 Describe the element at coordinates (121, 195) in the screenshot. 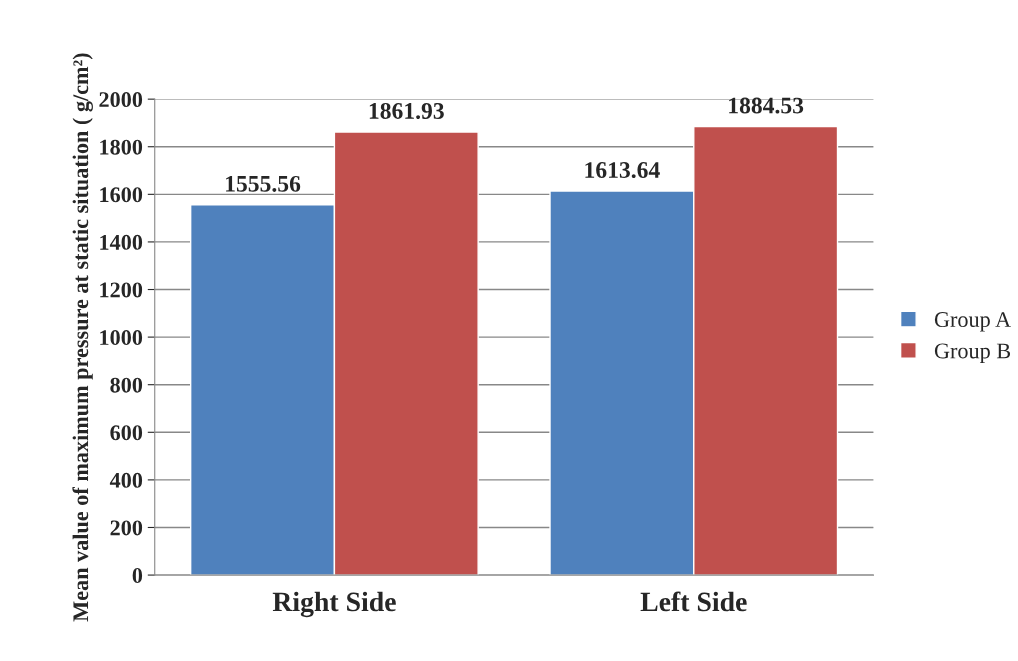

I see `y-tick-label: 1600` at that location.